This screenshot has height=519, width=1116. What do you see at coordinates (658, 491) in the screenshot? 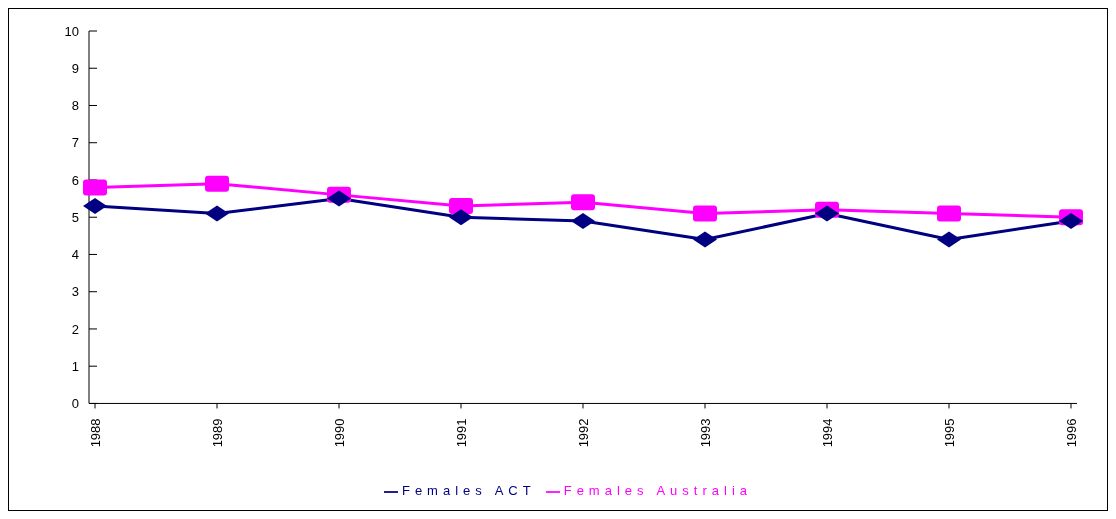
I see `legend-label: Females Australia` at bounding box center [658, 491].